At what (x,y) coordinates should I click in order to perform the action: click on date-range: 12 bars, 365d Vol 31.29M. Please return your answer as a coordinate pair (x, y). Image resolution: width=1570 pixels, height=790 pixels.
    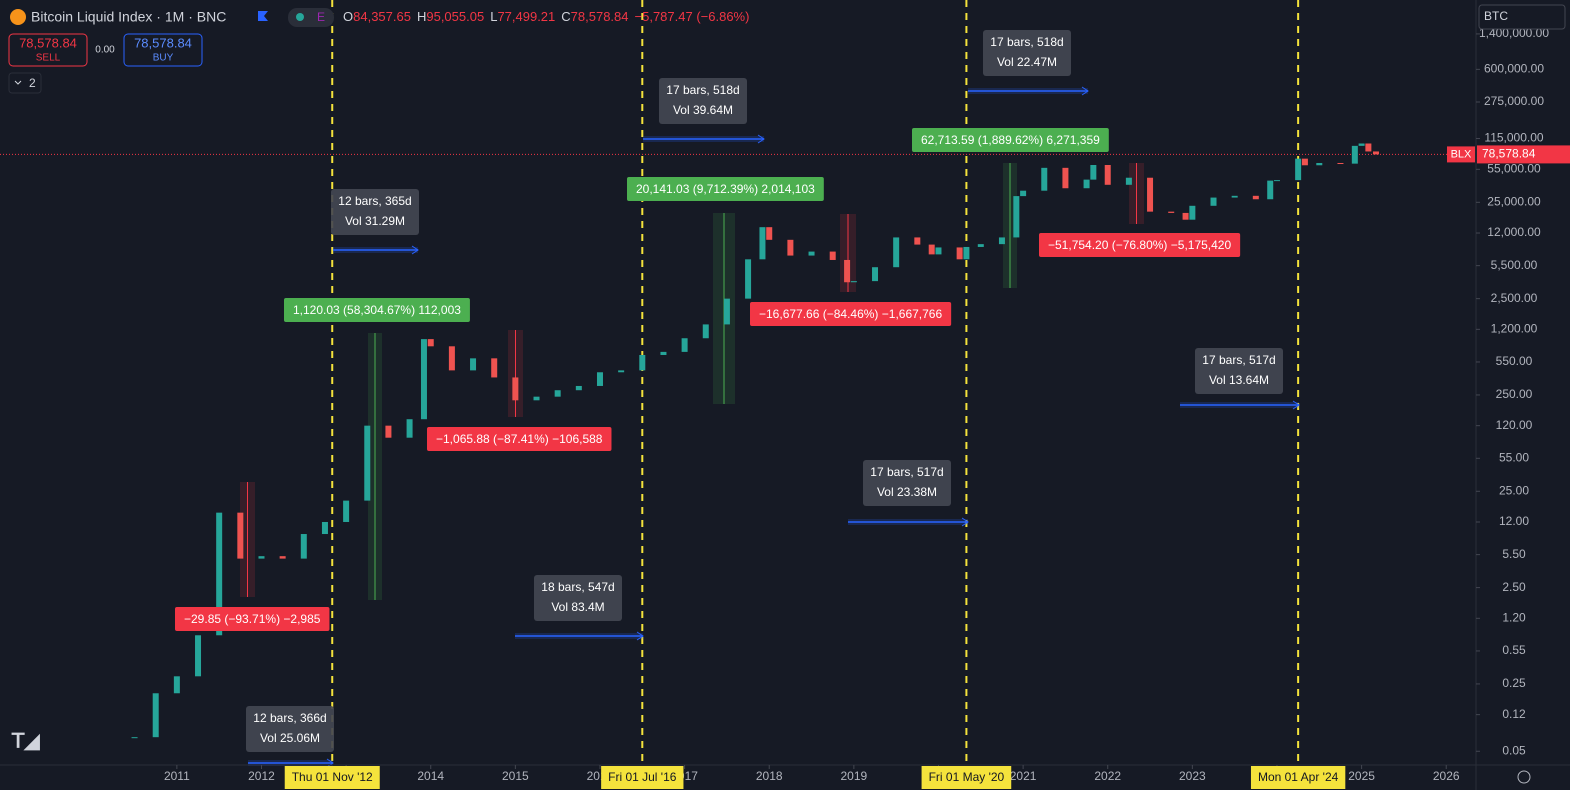
    Looking at the image, I should click on (375, 222).